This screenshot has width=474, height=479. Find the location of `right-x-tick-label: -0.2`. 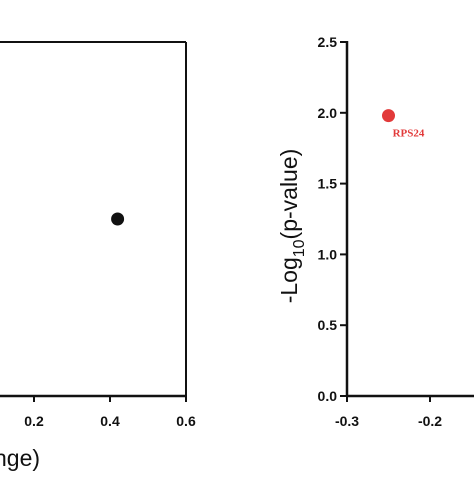

right-x-tick-label: -0.2 is located at coordinates (430, 421).